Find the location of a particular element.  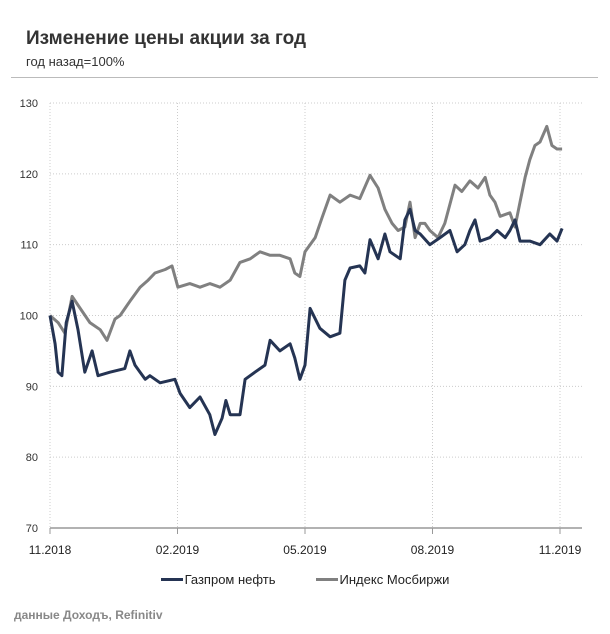

x-tick-label: 08.2019 is located at coordinates (433, 550).